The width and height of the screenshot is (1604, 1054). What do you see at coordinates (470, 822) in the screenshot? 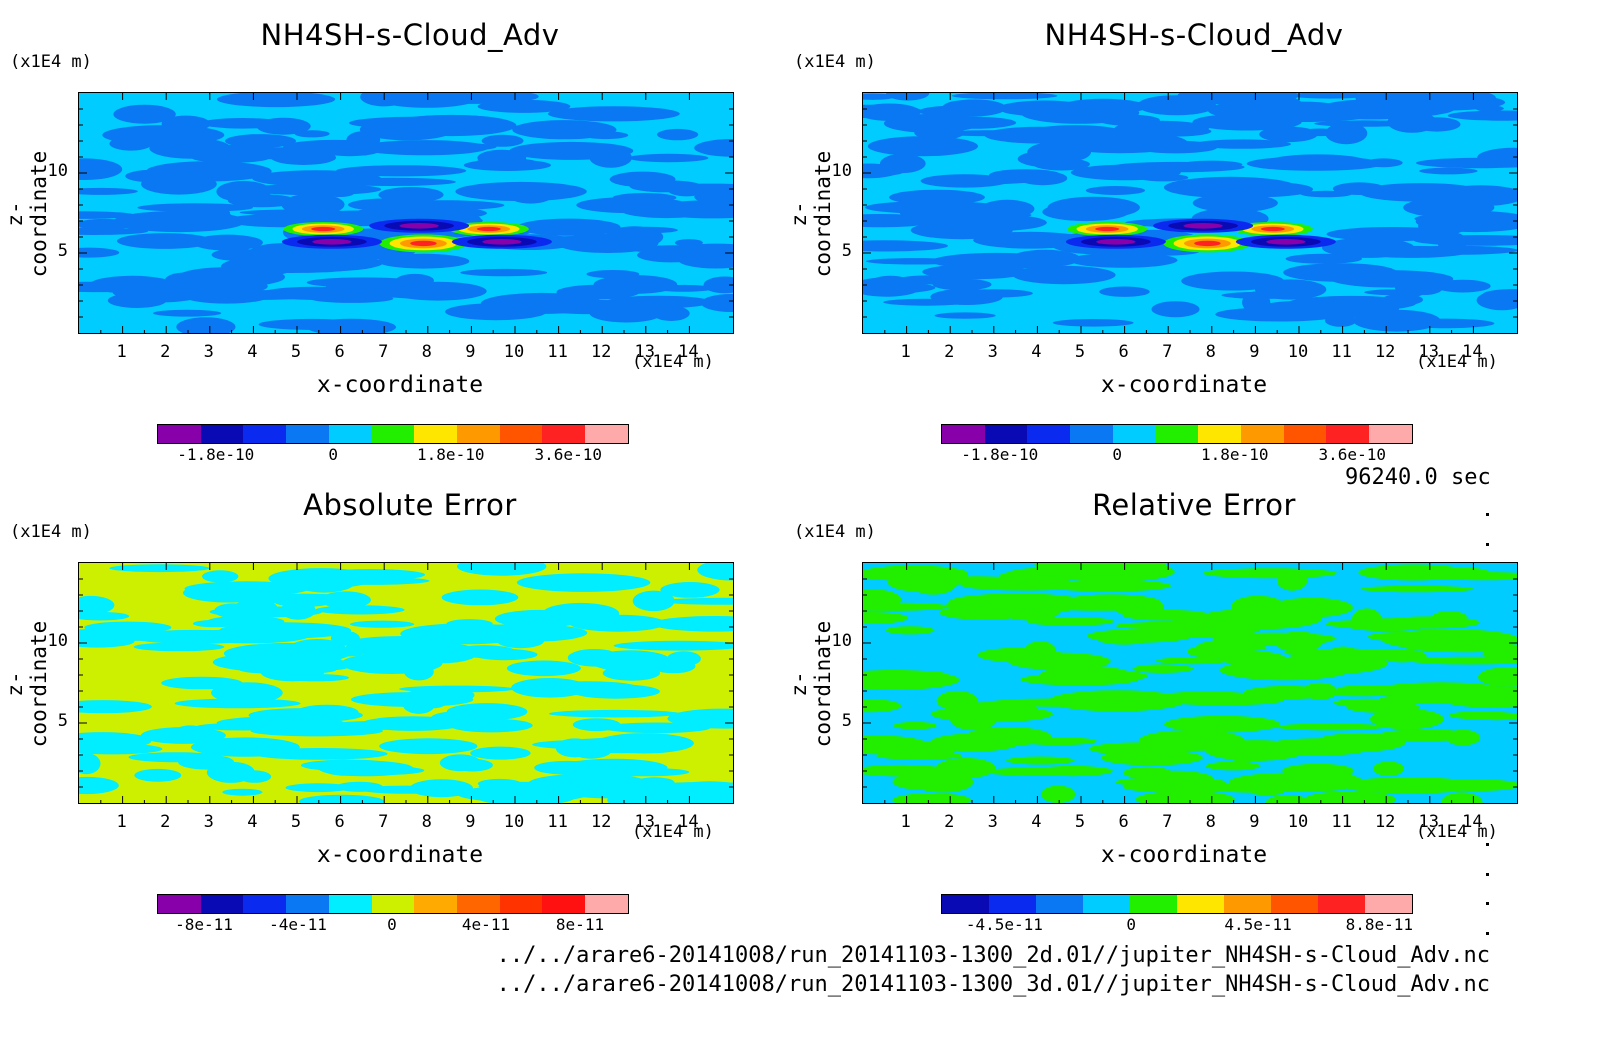
I see `x-tick-label: 9` at bounding box center [470, 822].